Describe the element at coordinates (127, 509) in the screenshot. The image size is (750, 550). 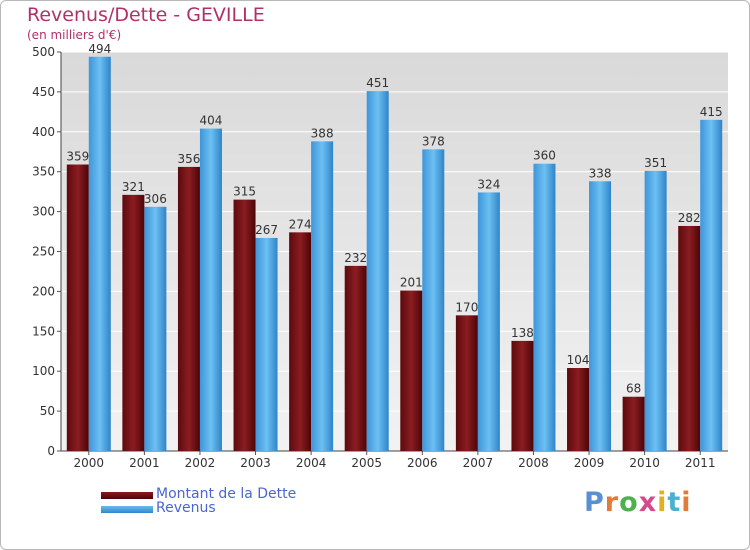
I see `legend-swatch-revenus` at that location.